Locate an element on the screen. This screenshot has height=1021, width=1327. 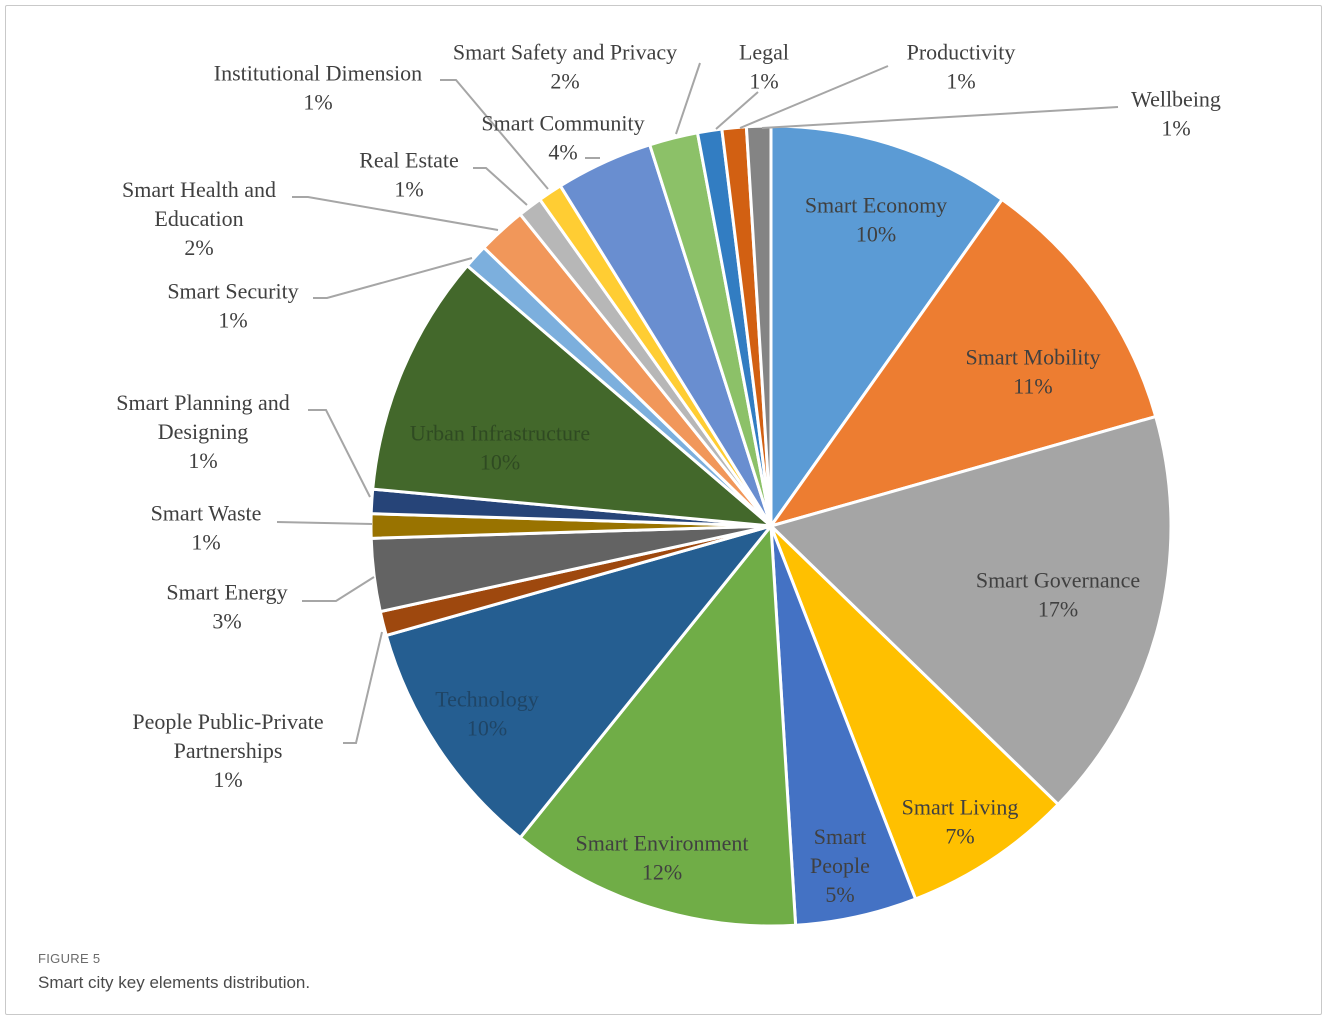
label-real-estate: Real Estate 1% is located at coordinates (409, 175).